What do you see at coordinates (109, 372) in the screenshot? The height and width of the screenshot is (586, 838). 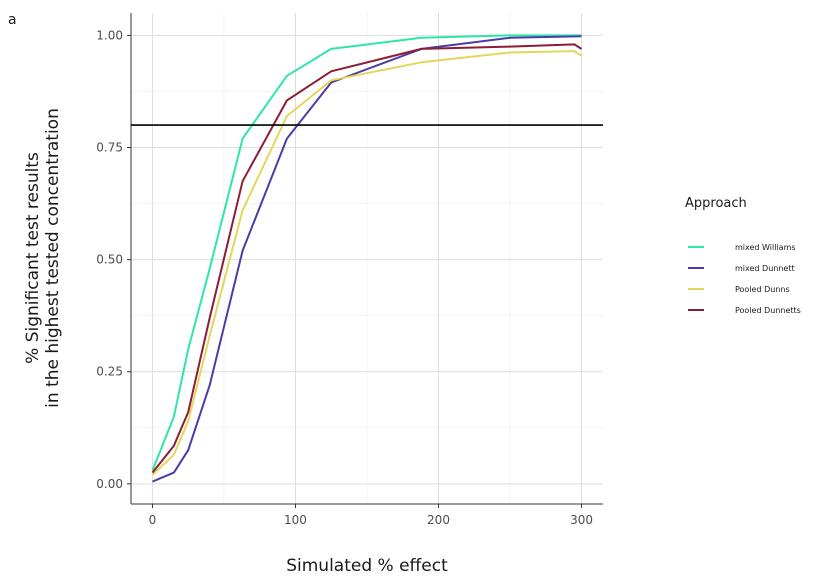 I see `y-tick-label: 0.25` at bounding box center [109, 372].